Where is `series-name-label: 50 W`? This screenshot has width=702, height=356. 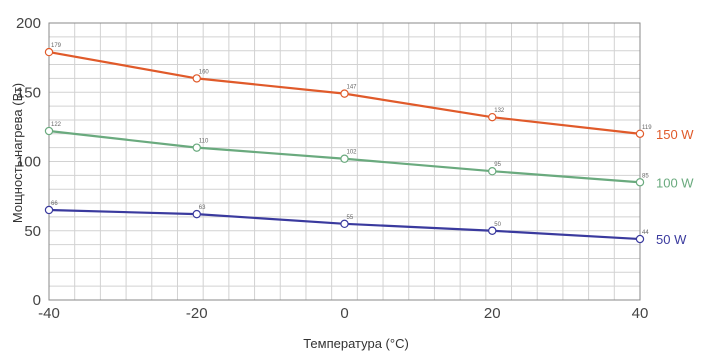 series-name-label: 50 W is located at coordinates (671, 239).